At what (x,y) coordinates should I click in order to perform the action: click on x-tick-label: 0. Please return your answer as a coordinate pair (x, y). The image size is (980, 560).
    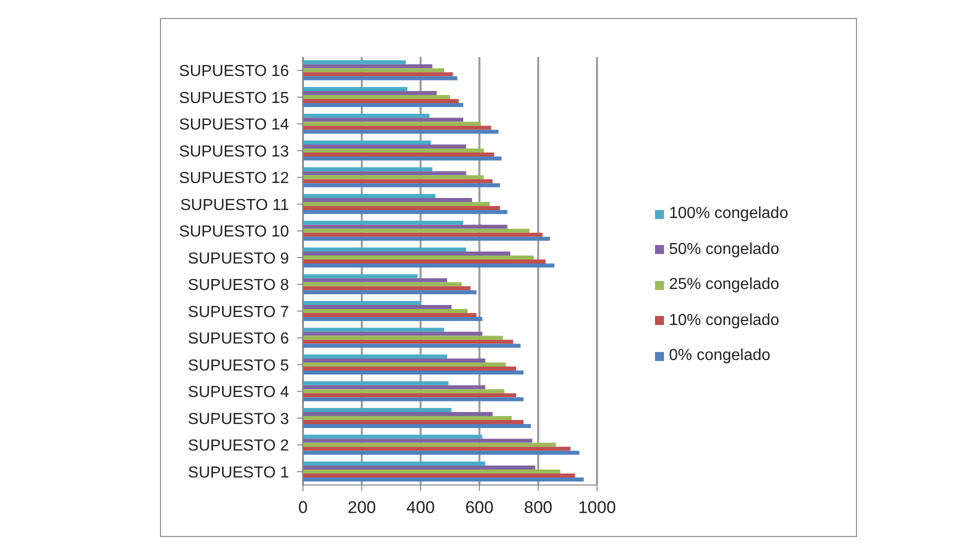
    Looking at the image, I should click on (303, 508).